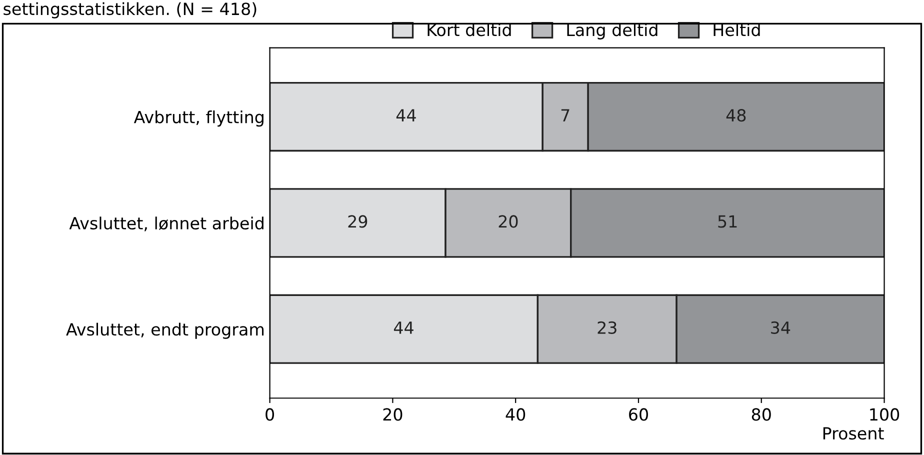 The height and width of the screenshot is (455, 924). I want to click on data-label: 51, so click(727, 221).